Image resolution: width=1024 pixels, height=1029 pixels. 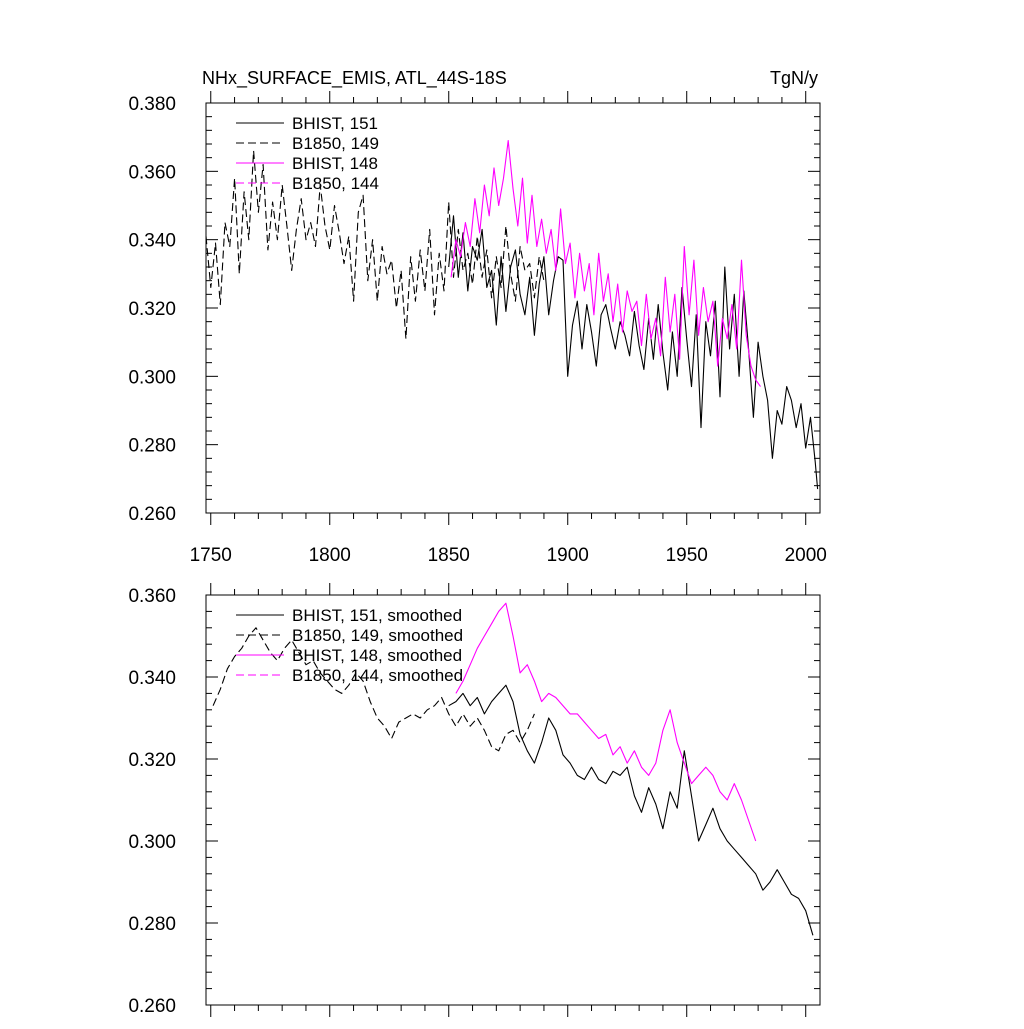 I want to click on bottom-ytick-label: 0.340, so click(x=152, y=678).